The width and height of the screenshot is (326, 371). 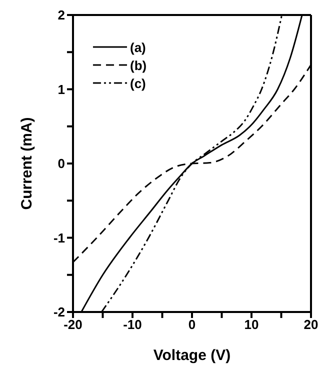 What do you see at coordinates (138, 47) in the screenshot?
I see `legend-label: (a)` at bounding box center [138, 47].